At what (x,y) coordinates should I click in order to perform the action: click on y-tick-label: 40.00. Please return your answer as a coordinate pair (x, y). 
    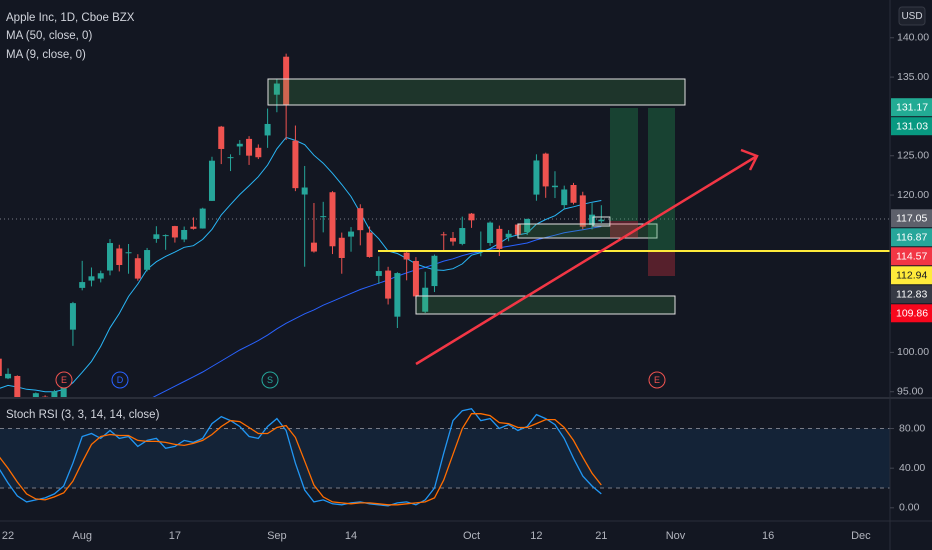
    Looking at the image, I should click on (912, 468).